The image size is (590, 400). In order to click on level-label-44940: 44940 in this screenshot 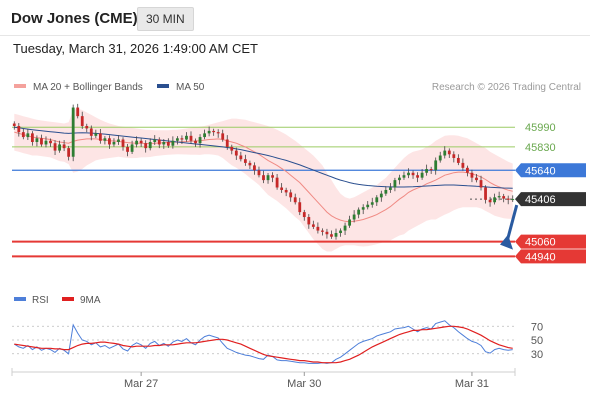, I will do `click(540, 257)`.